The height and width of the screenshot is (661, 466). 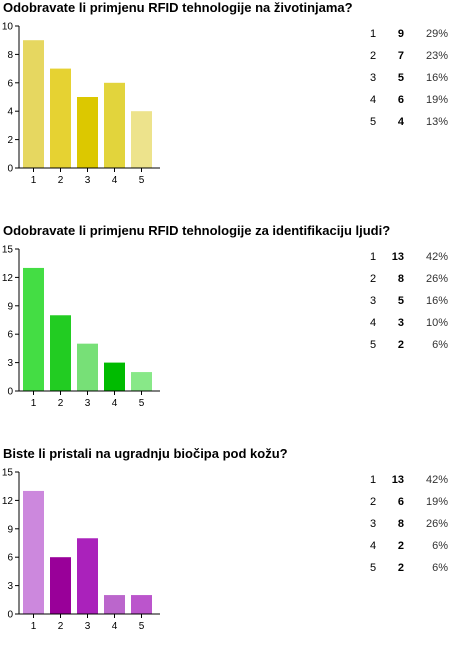 What do you see at coordinates (8, 501) in the screenshot?
I see `y-tick-label: 12` at bounding box center [8, 501].